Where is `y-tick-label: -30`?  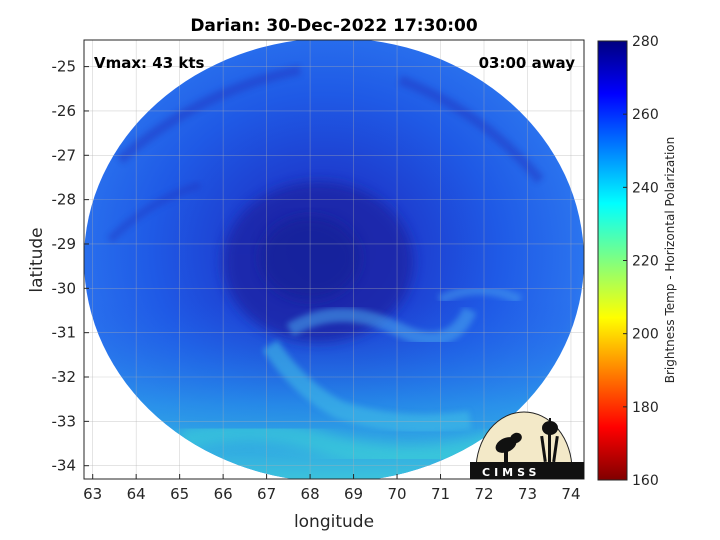 y-tick-label: -30 is located at coordinates (64, 288).